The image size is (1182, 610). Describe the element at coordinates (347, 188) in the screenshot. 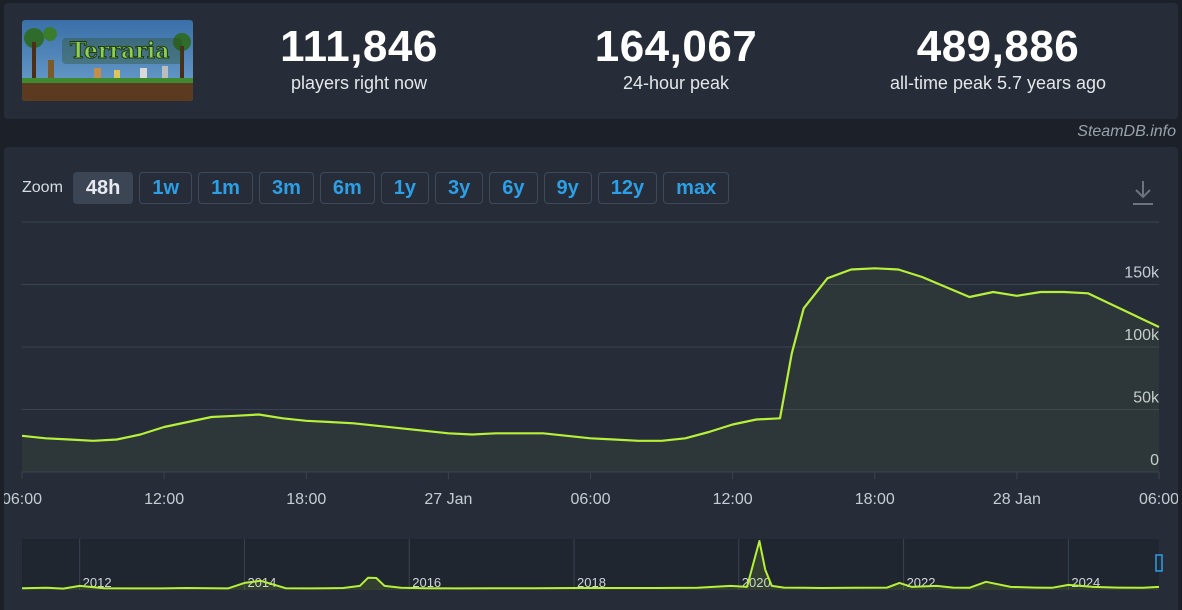

I see `zoom-6m-button: 6m` at that location.